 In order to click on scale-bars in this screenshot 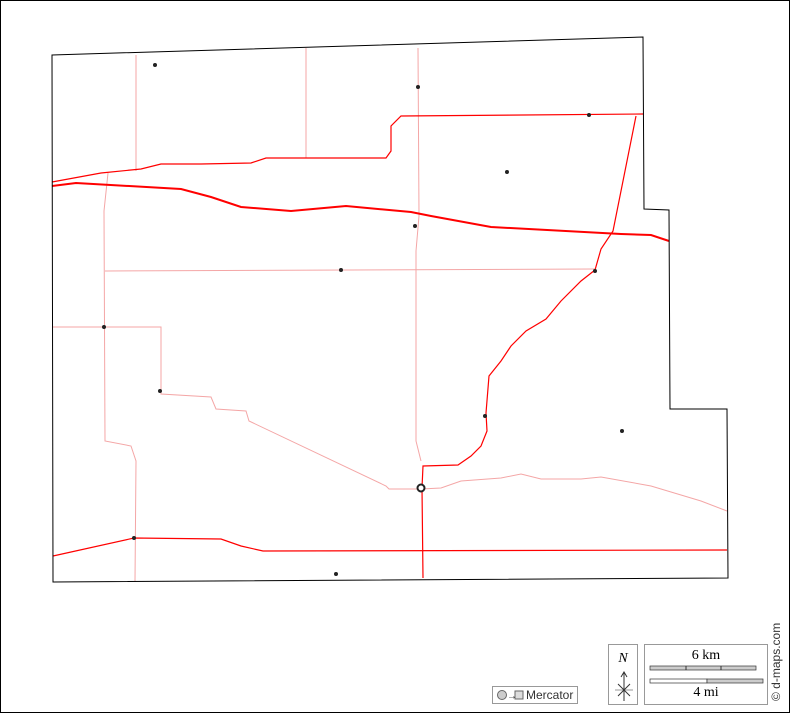, I will do `click(706, 674)`.